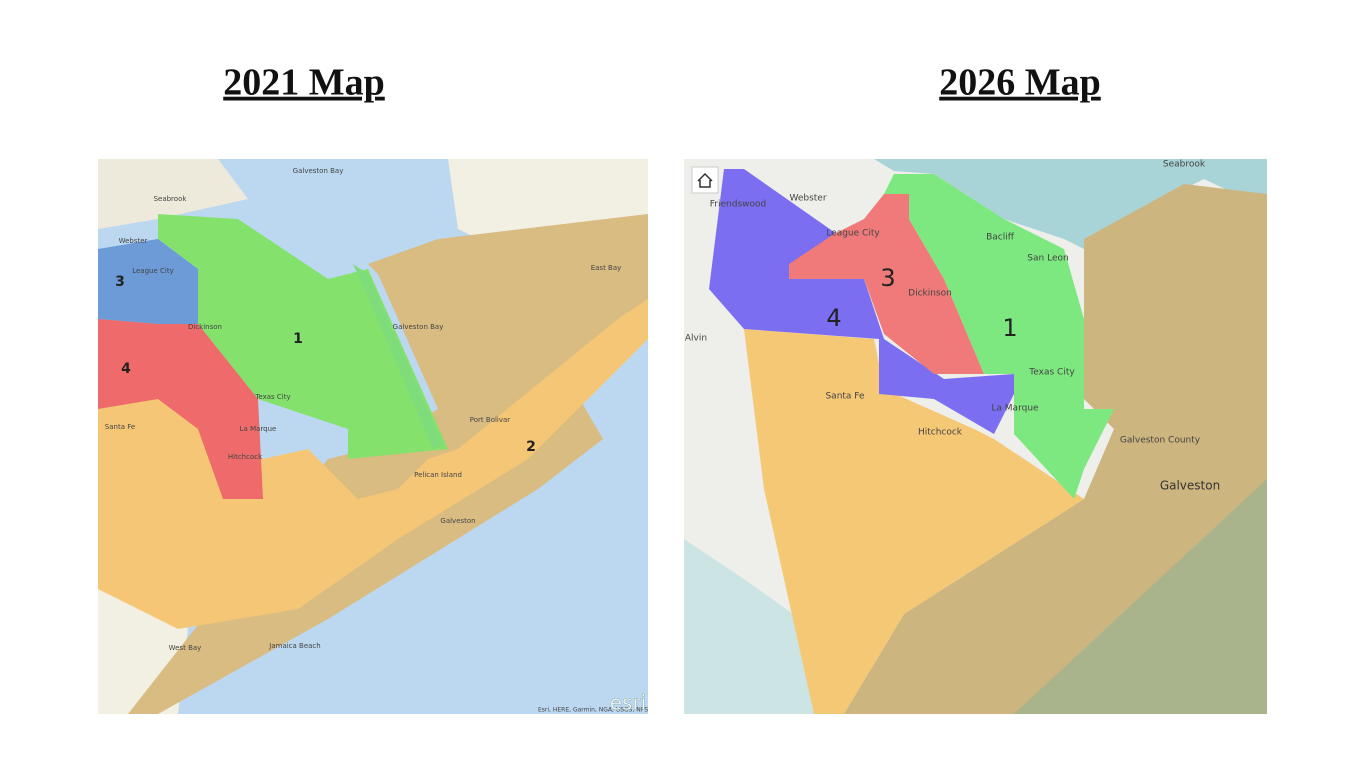  I want to click on district-label: 2, so click(531, 447).